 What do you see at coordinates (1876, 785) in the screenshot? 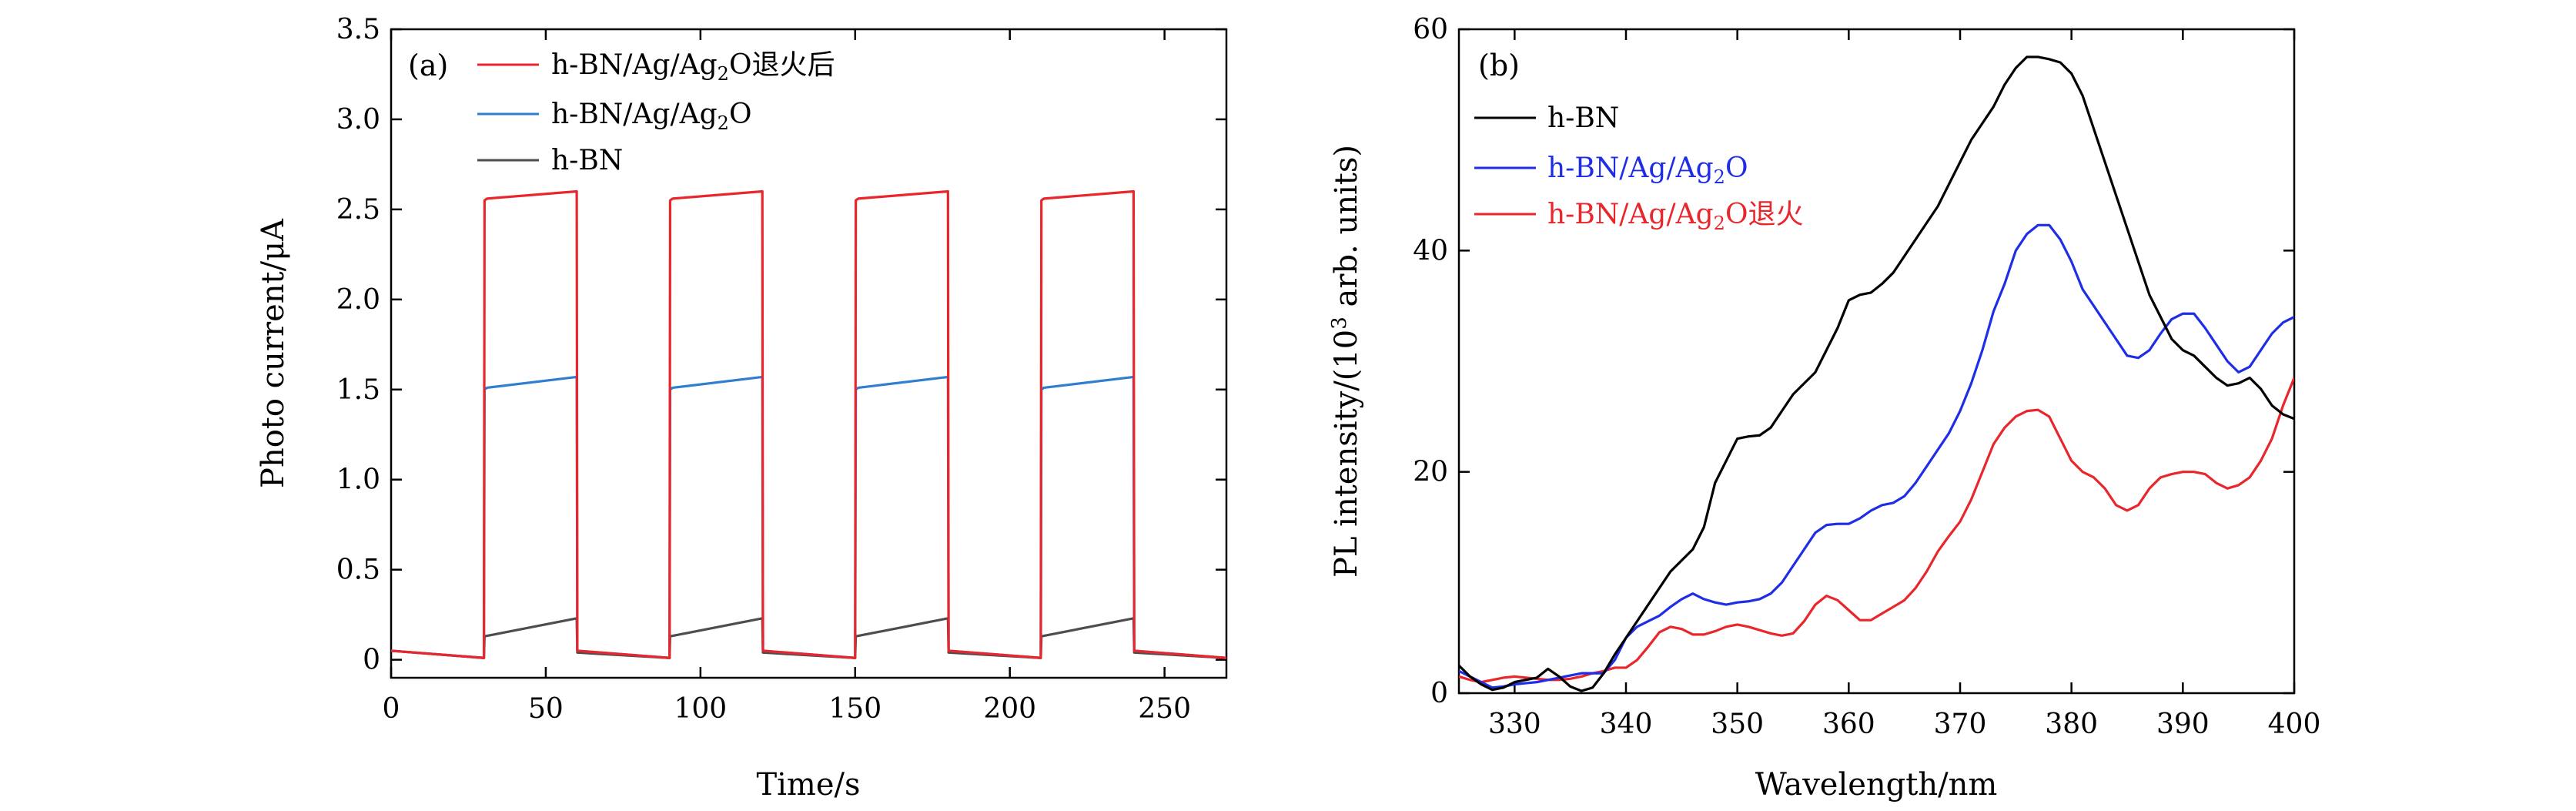
I see `panel-b-x-axis-title: Wavelength/nm` at bounding box center [1876, 785].